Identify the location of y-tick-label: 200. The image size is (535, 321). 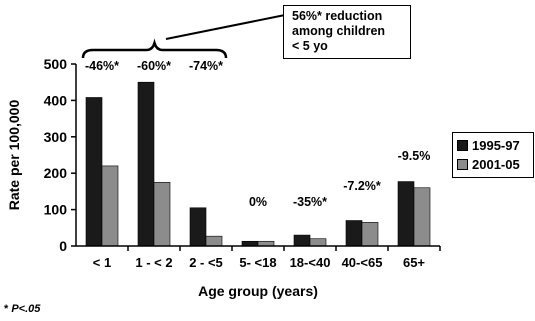
(56, 173).